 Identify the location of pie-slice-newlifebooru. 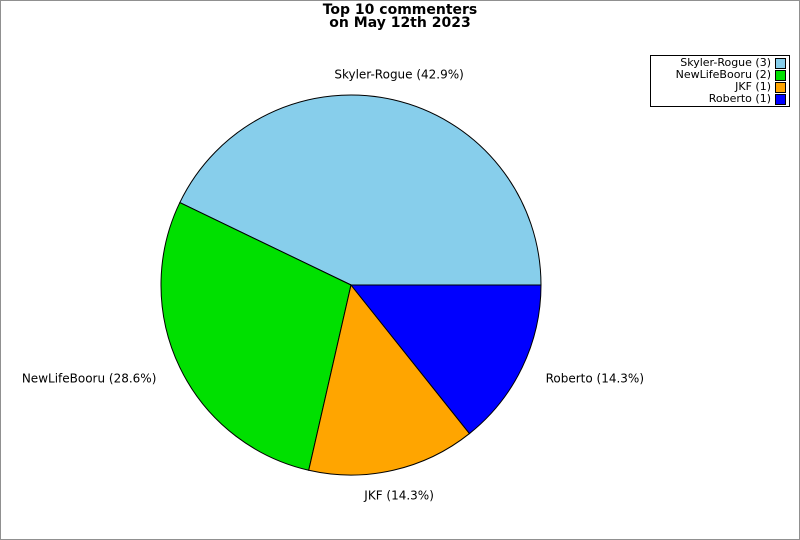
(256, 336).